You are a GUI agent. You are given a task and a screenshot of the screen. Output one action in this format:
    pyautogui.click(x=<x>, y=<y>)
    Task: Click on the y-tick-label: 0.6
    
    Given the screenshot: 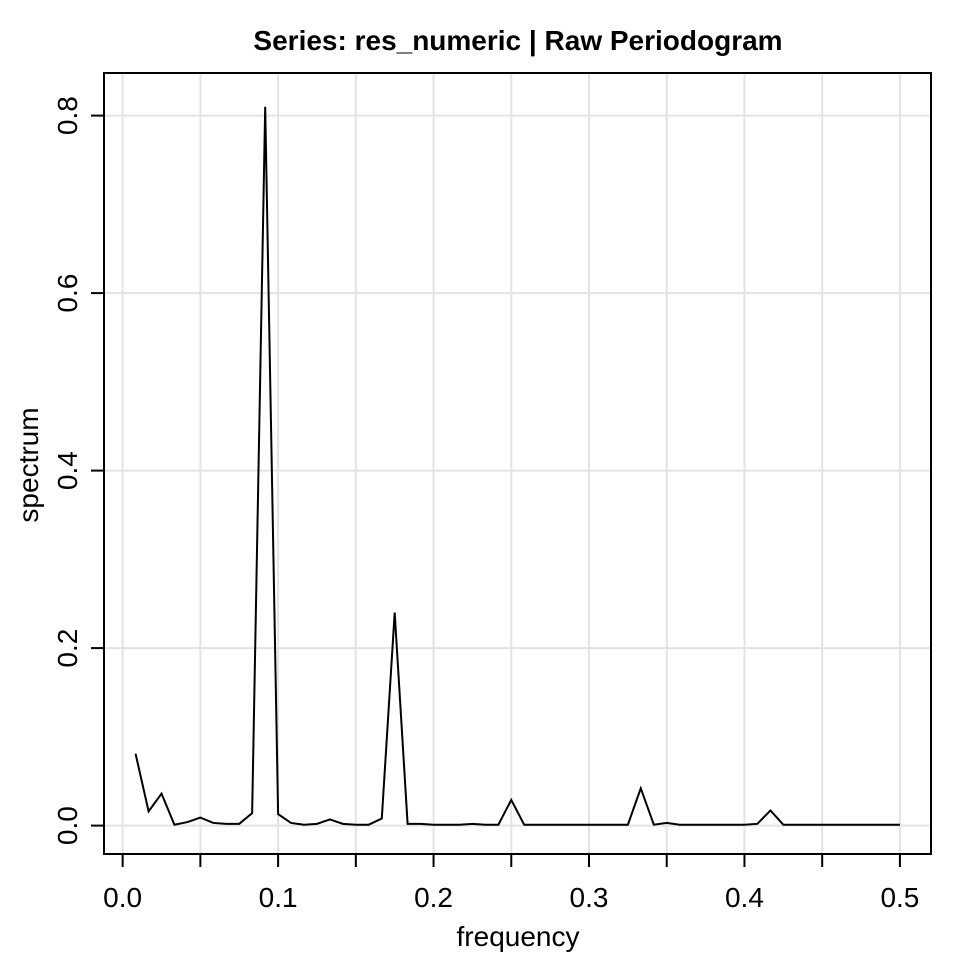 What is the action you would take?
    pyautogui.click(x=67, y=293)
    